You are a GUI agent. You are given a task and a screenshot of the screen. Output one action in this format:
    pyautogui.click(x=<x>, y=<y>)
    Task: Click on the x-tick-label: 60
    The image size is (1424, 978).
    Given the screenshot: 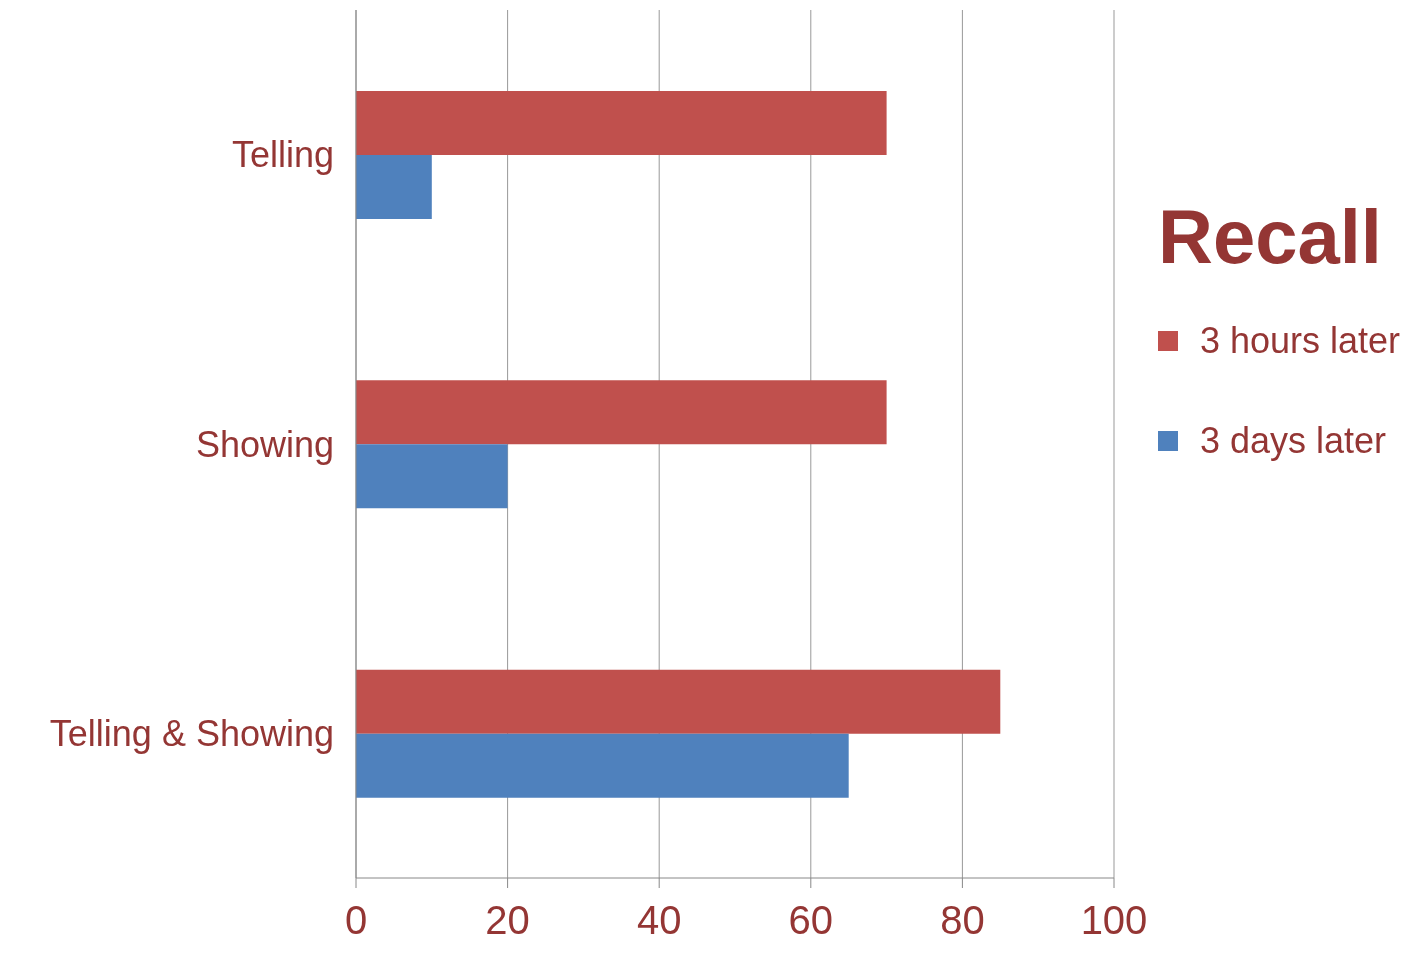 What is the action you would take?
    pyautogui.click(x=811, y=920)
    